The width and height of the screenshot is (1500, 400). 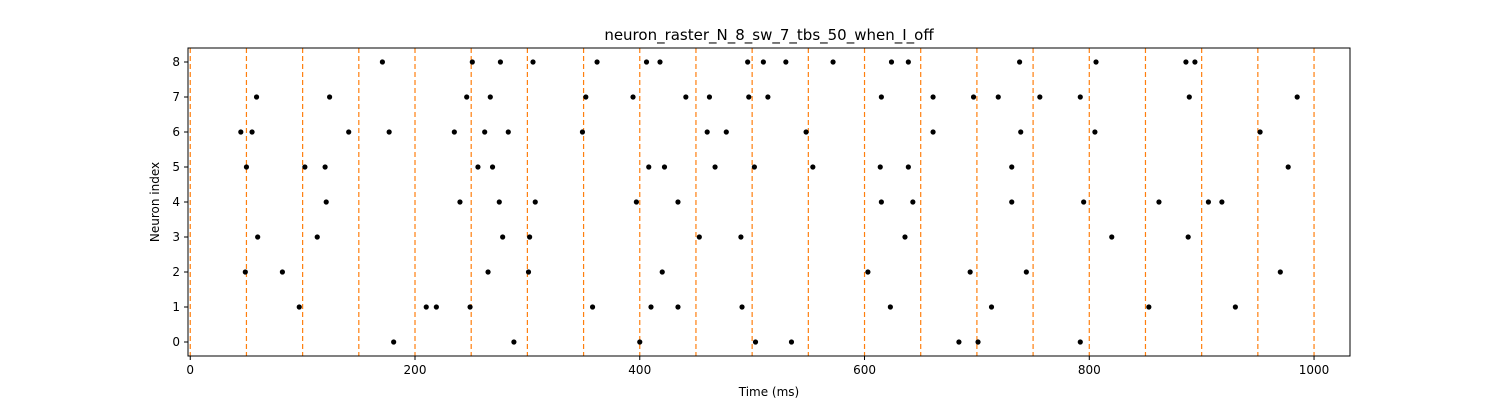 I want to click on y-axis-label: Neuron index, so click(x=155, y=202).